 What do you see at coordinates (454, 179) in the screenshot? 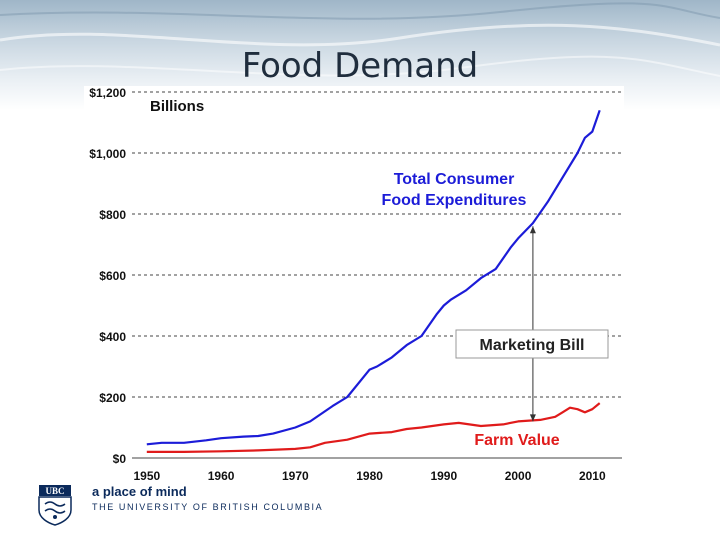
I see `total-expenditures-label: Total Consumer` at bounding box center [454, 179].